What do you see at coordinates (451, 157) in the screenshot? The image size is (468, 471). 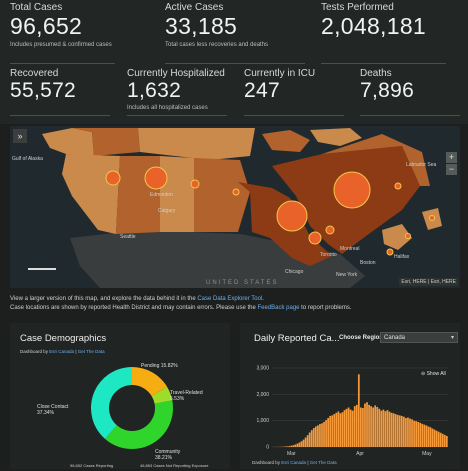 I see `zoom-in-button: +` at bounding box center [451, 157].